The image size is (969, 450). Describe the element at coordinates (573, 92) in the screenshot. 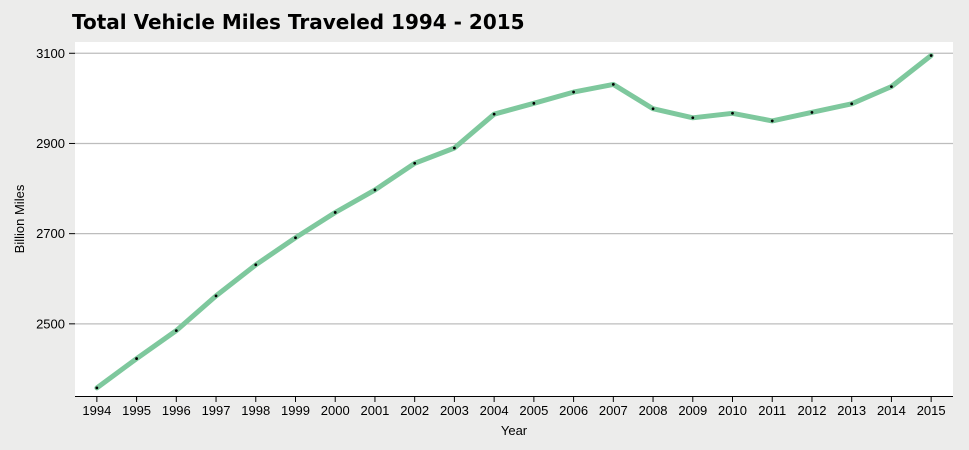

I see `data-point-2006` at that location.